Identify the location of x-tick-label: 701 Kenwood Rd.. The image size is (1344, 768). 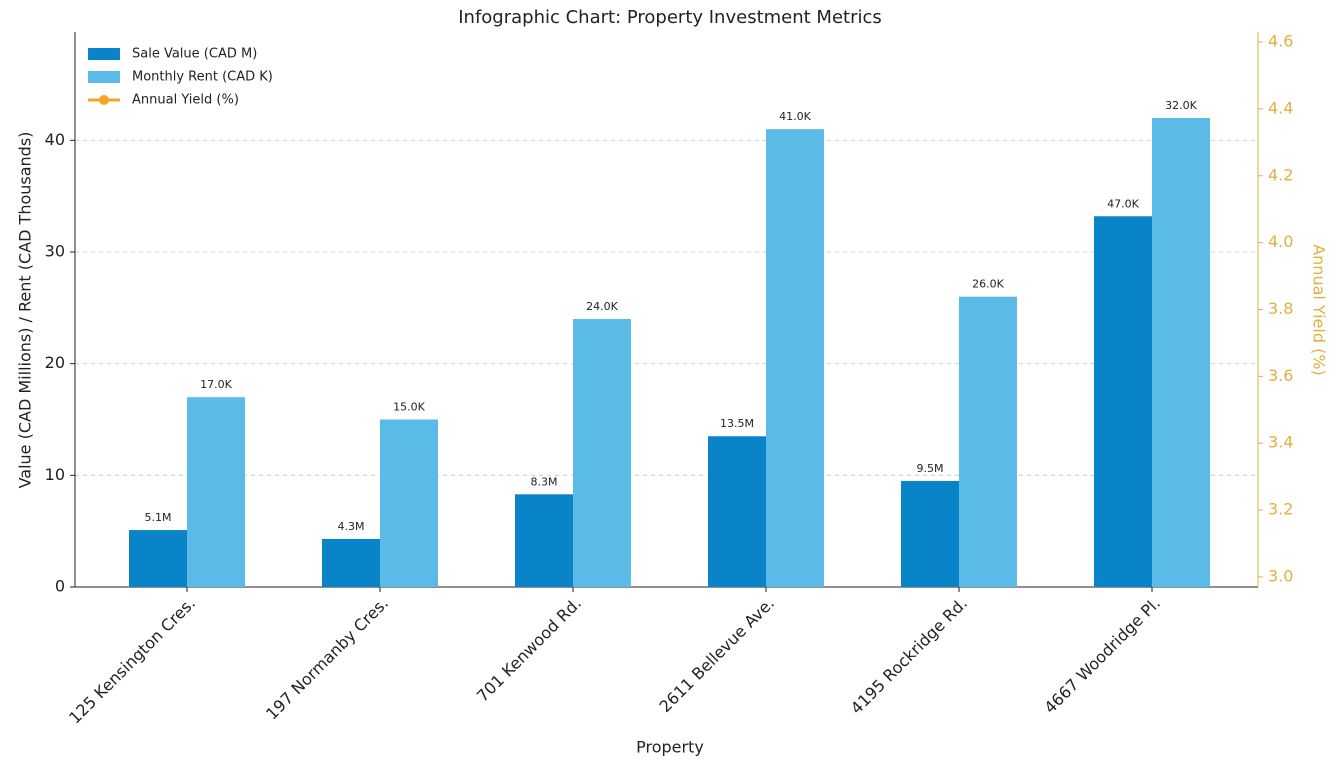
(529, 650).